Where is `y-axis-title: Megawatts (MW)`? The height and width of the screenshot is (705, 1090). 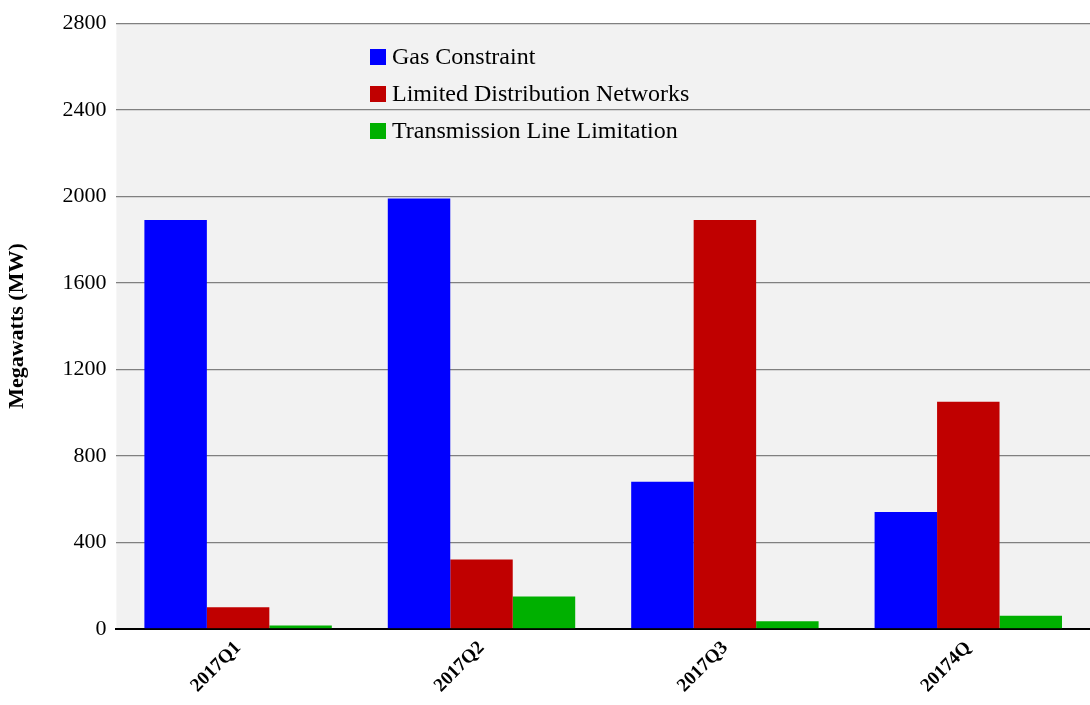
y-axis-title: Megawatts (MW) is located at coordinates (15, 326).